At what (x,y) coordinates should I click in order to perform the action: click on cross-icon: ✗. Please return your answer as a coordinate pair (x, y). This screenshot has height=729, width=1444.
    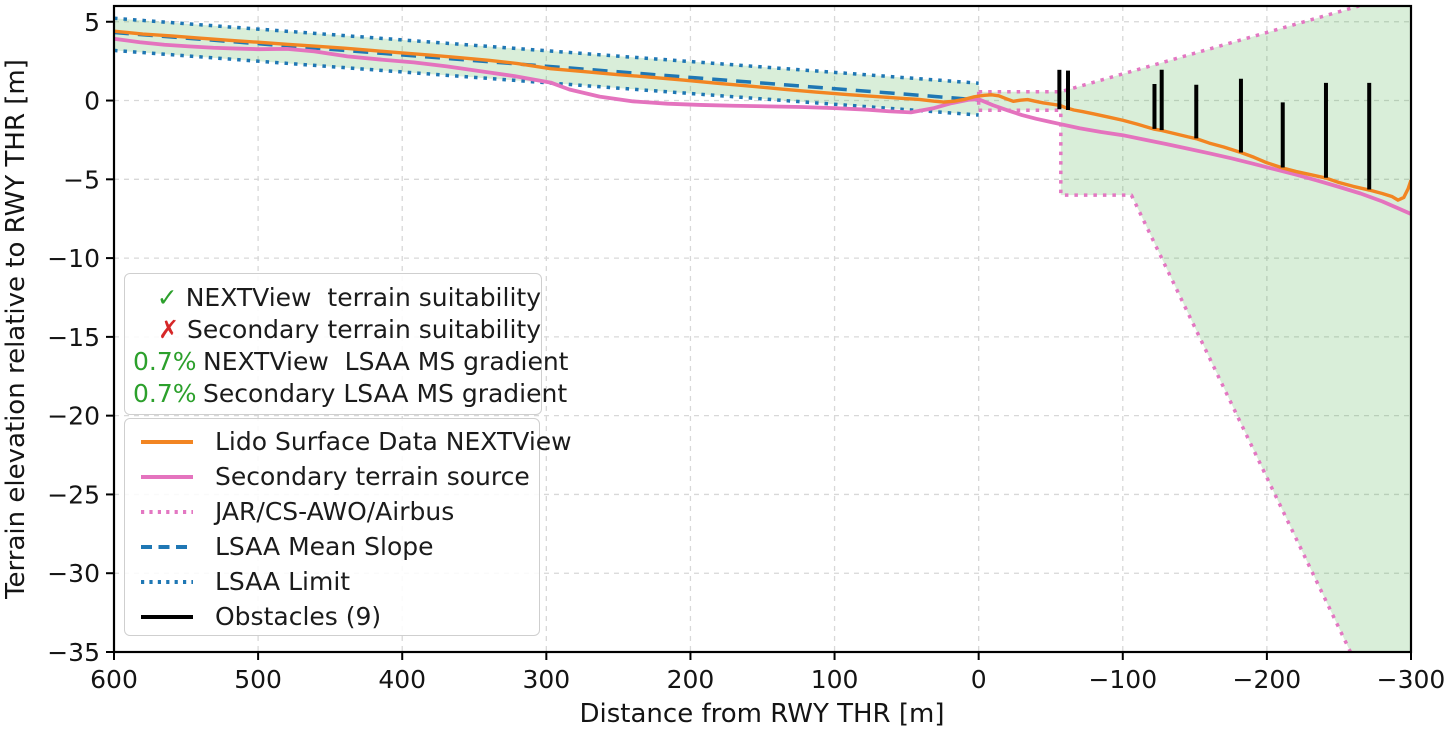
    Looking at the image, I should click on (169, 329).